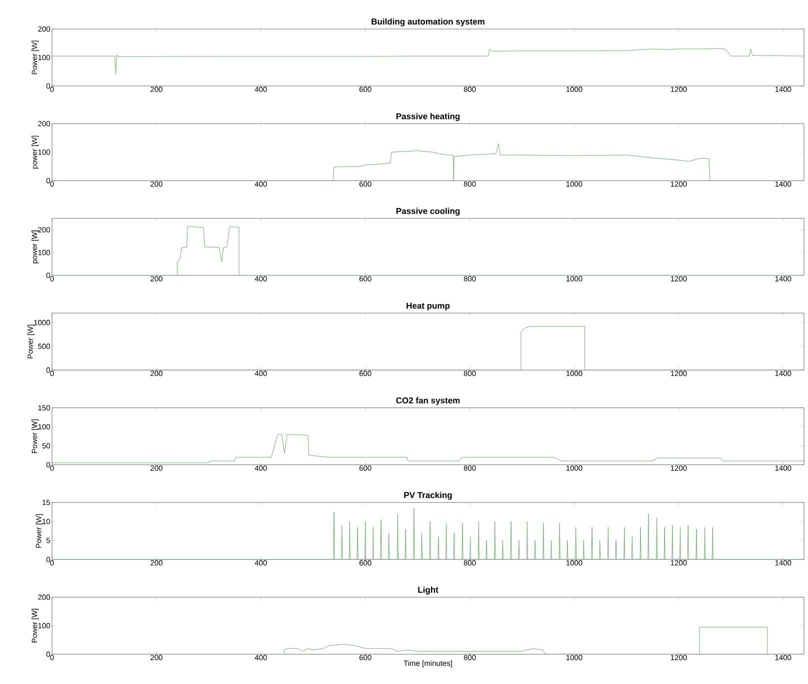  I want to click on chart-title: Heat pump, so click(428, 306).